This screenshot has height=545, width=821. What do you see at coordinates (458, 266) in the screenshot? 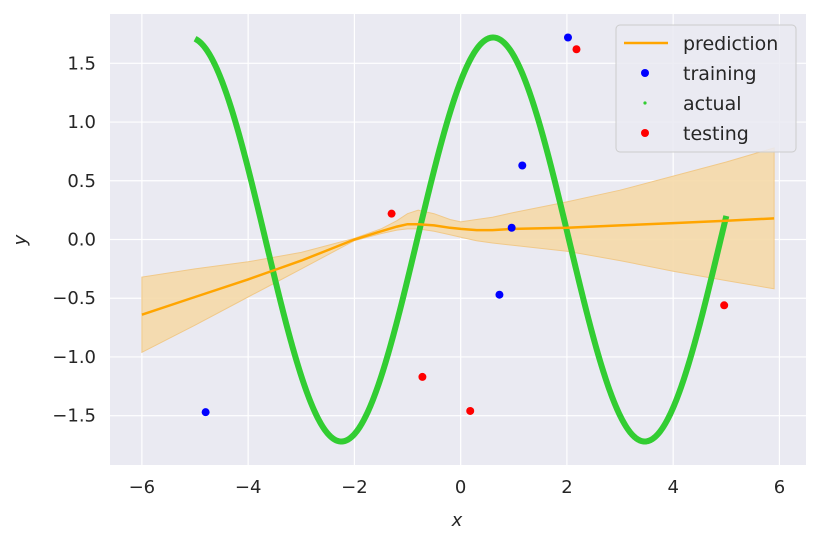
I see `prediction-line` at bounding box center [458, 266].